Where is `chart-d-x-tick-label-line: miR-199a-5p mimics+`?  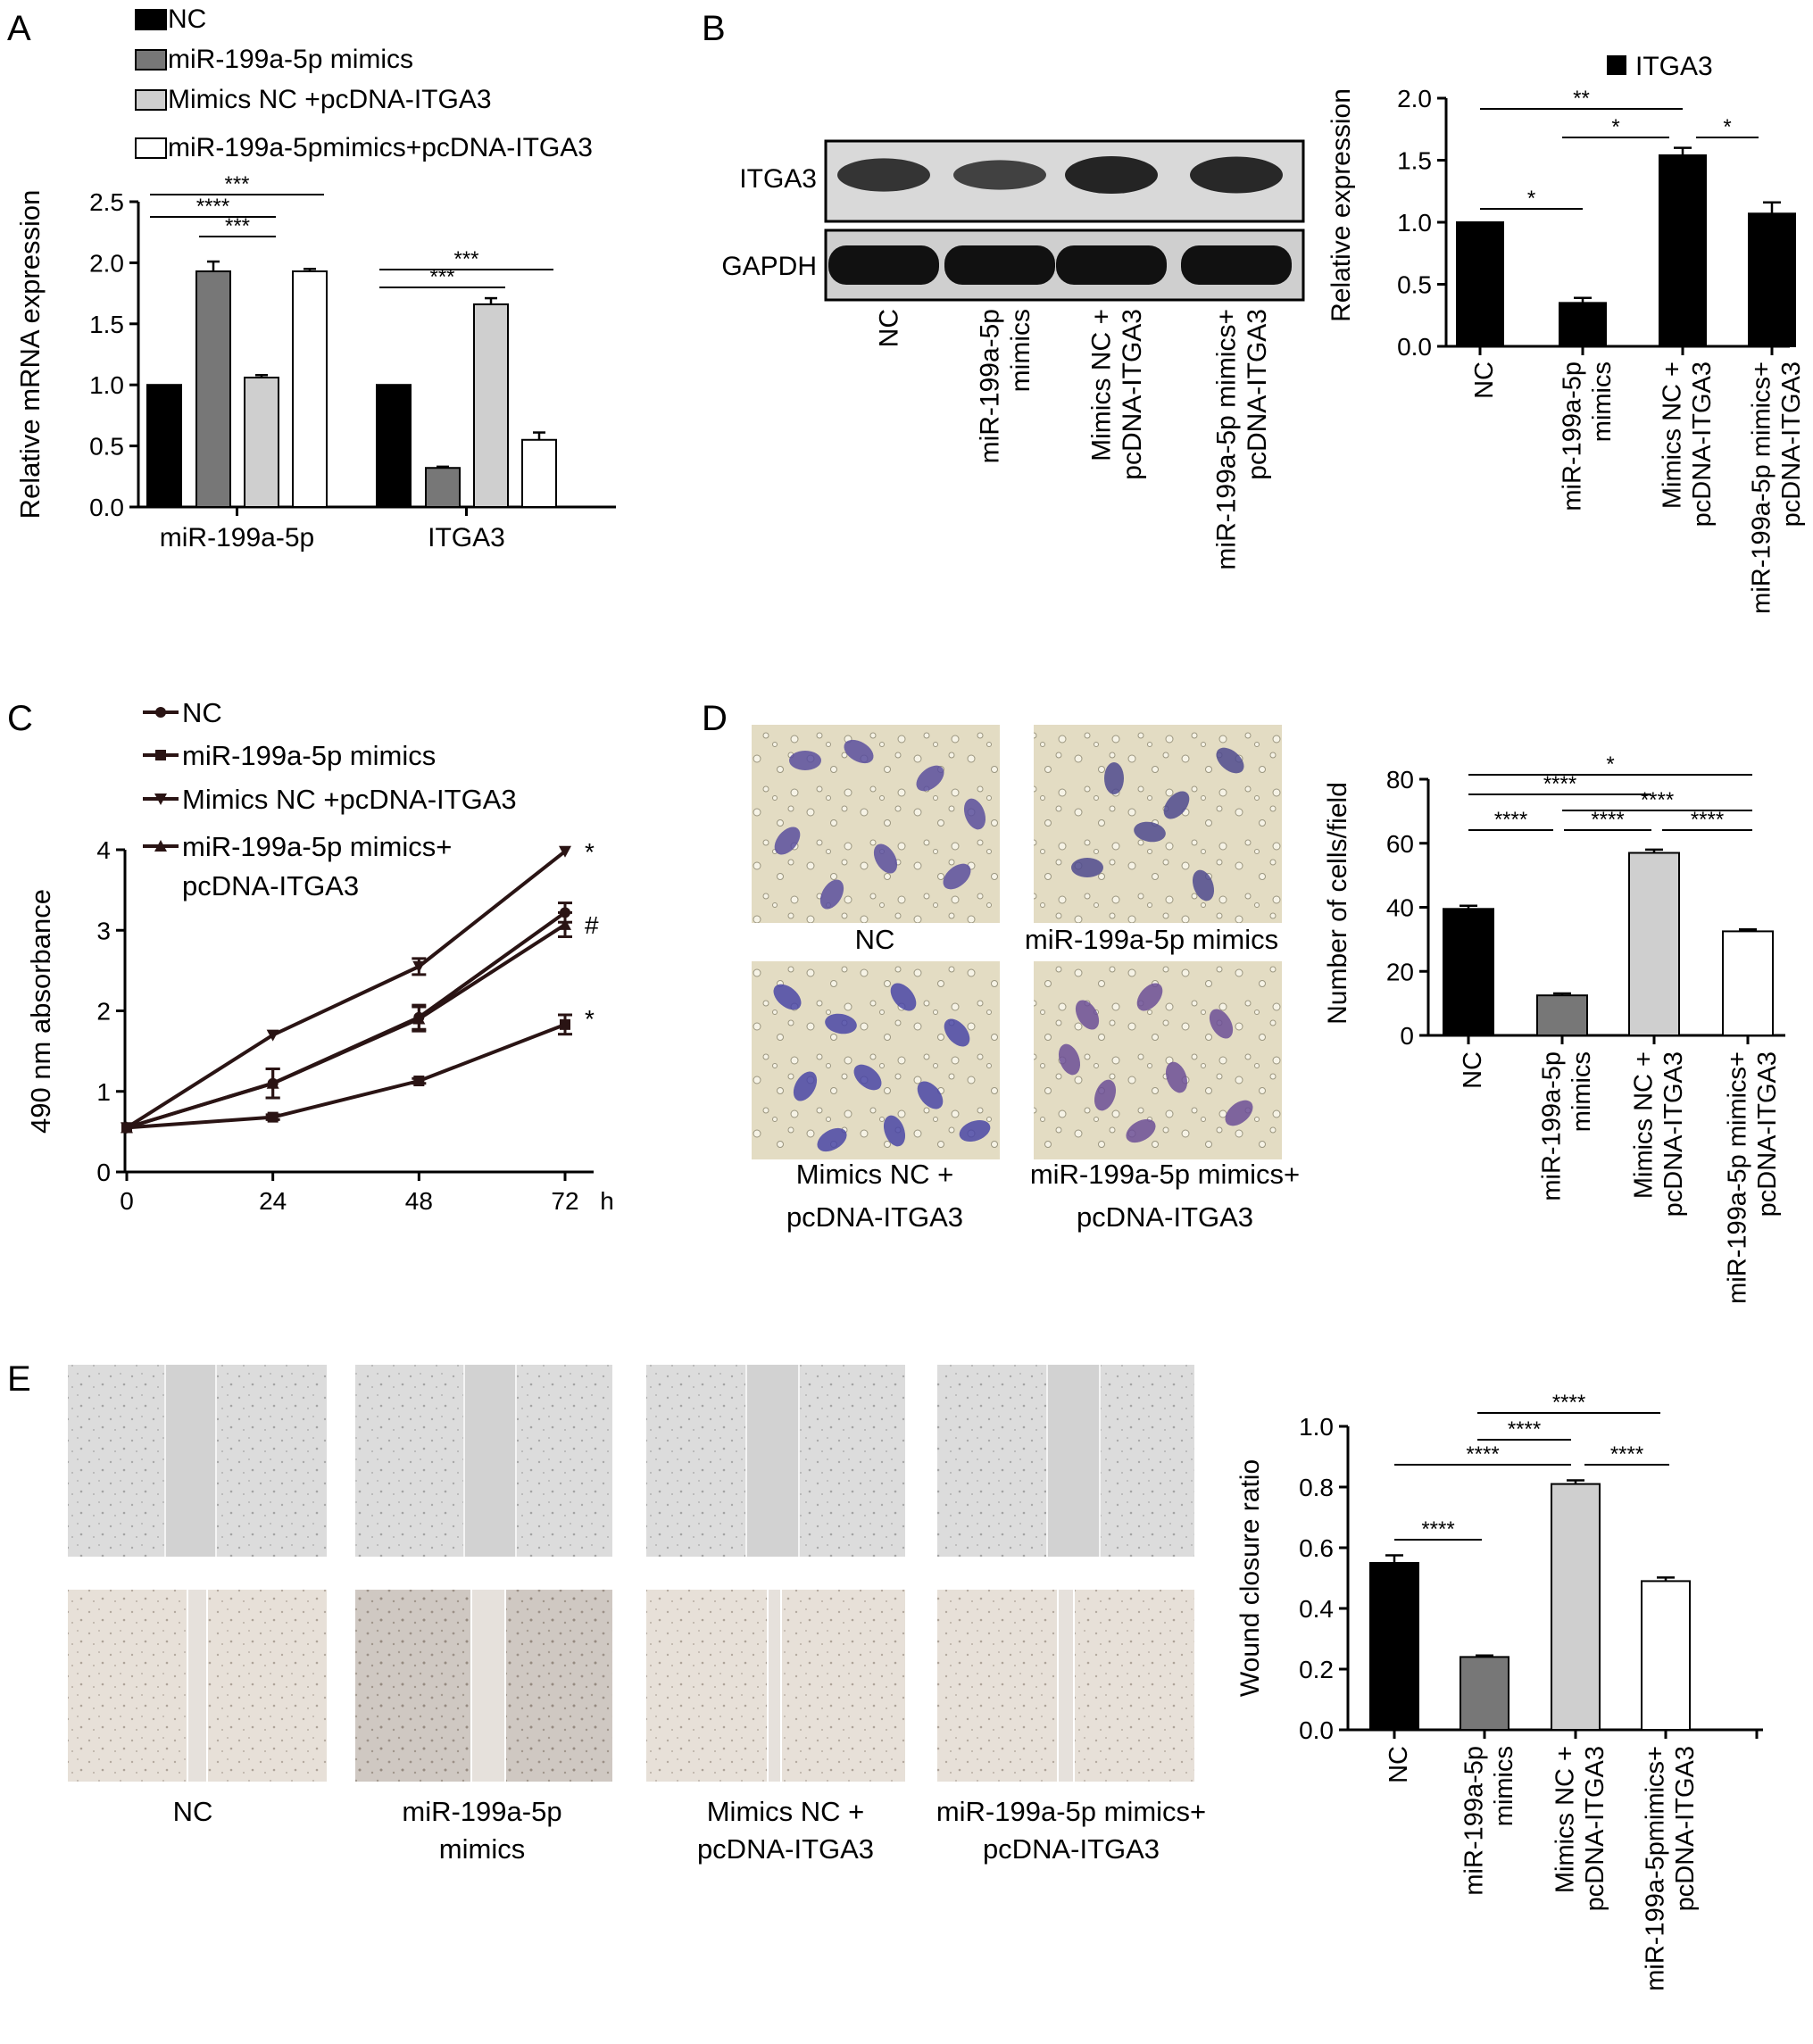
chart-d-x-tick-label-line: miR-199a-5p mimics+ is located at coordinates (1737, 1177).